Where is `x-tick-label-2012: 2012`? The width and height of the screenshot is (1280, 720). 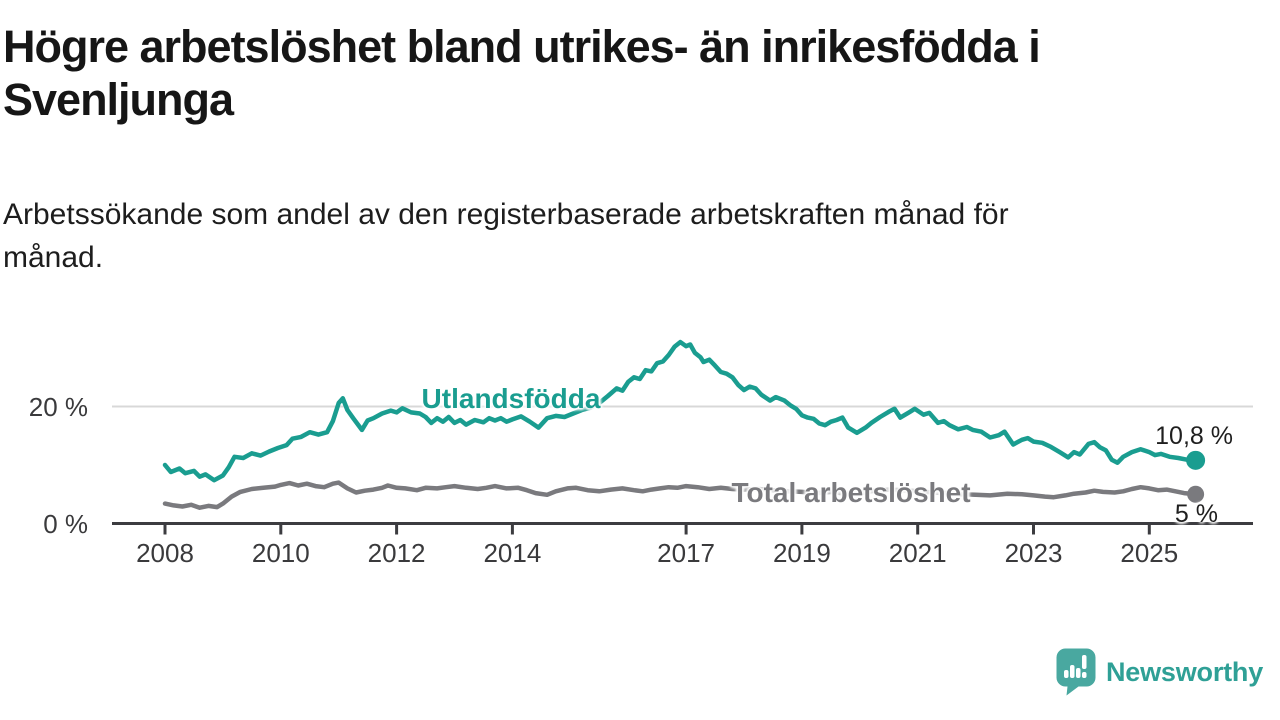
x-tick-label-2012: 2012 is located at coordinates (396, 553).